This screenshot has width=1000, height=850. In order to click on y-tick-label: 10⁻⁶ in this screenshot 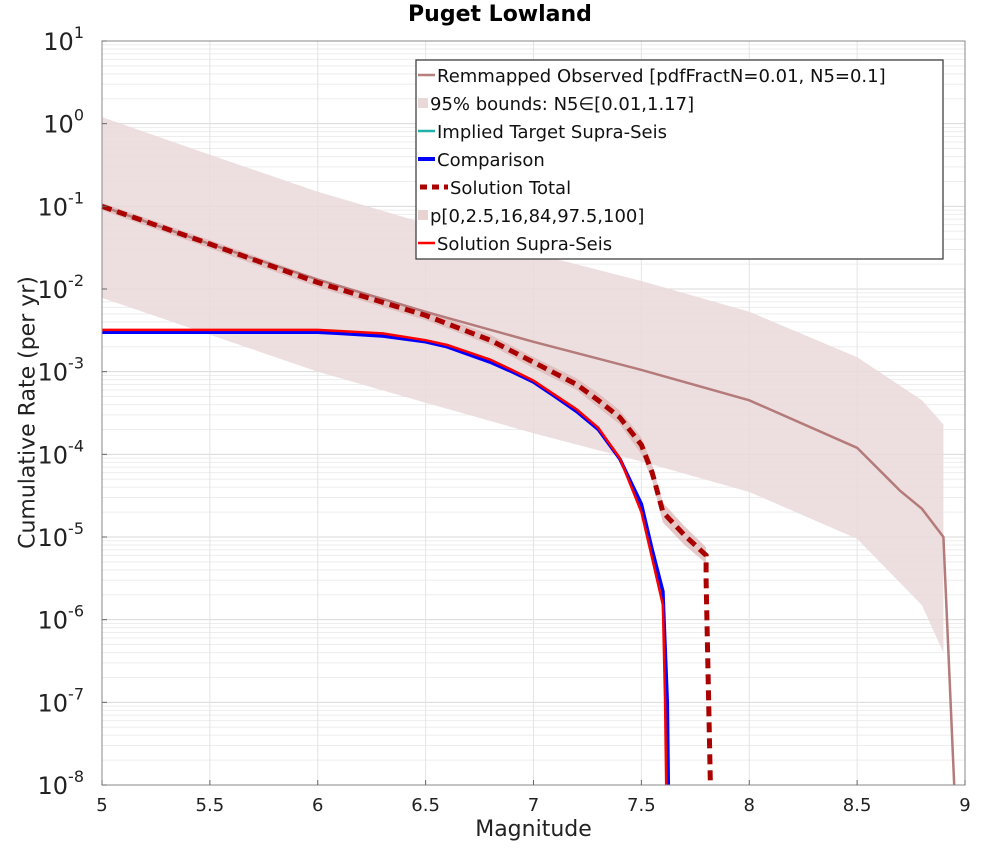, I will do `click(61, 618)`.